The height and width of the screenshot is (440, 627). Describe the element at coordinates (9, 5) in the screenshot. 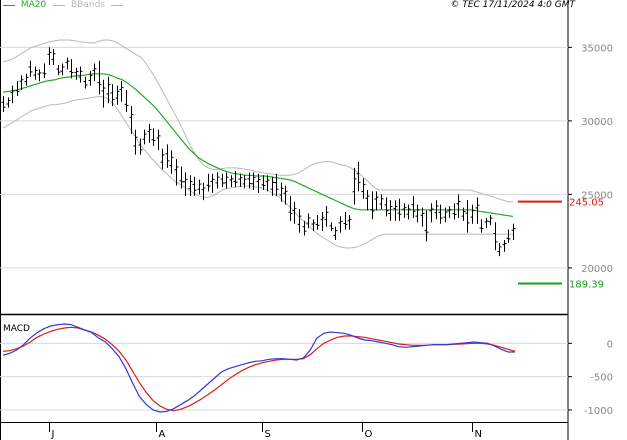

I see `legend-ma-swatch` at that location.